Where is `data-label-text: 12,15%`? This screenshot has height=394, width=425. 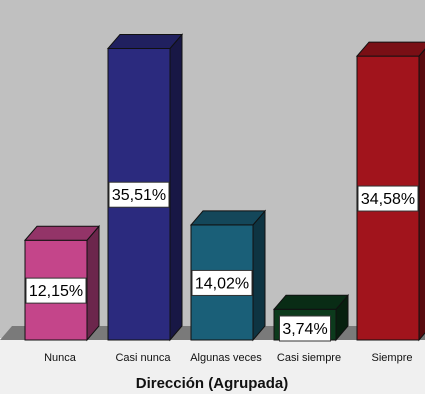 data-label-text: 12,15% is located at coordinates (56, 291).